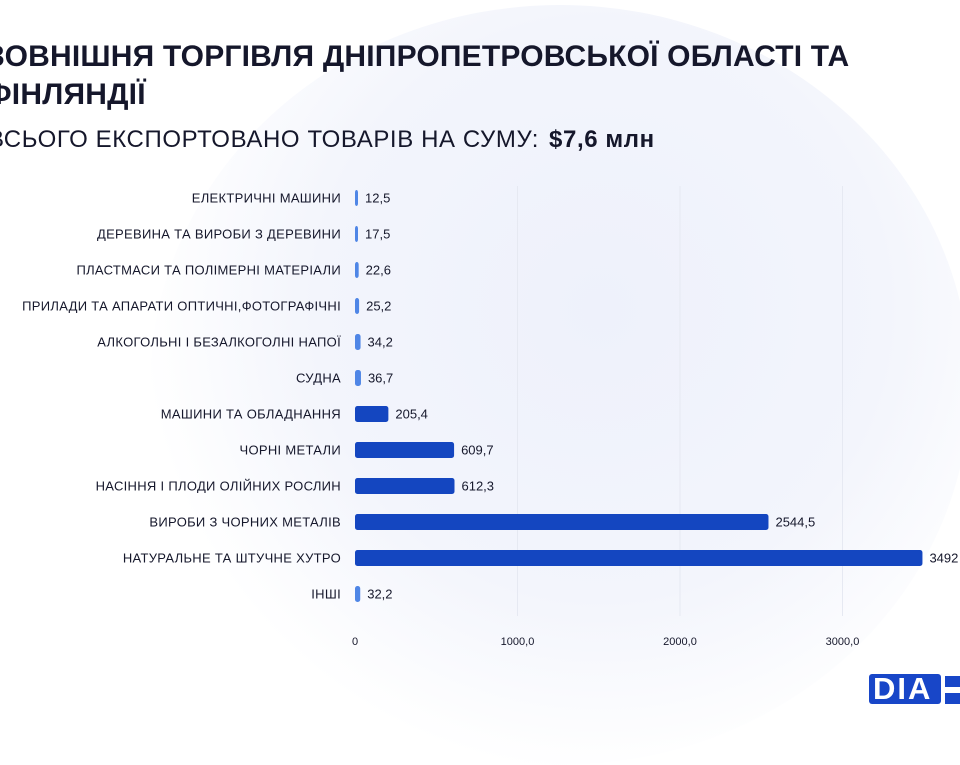 The width and height of the screenshot is (960, 765). Describe the element at coordinates (219, 234) in the screenshot. I see `category-label: ДЕРЕВИНА ТА ВИРОБИ З ДЕРЕВИНИ` at that location.